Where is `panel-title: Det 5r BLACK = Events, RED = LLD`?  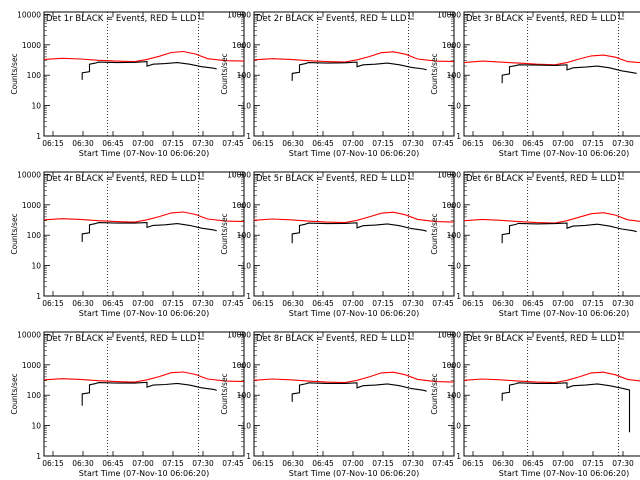
panel-title: Det 5r BLACK = Events, RED = LLD is located at coordinates (331, 179).